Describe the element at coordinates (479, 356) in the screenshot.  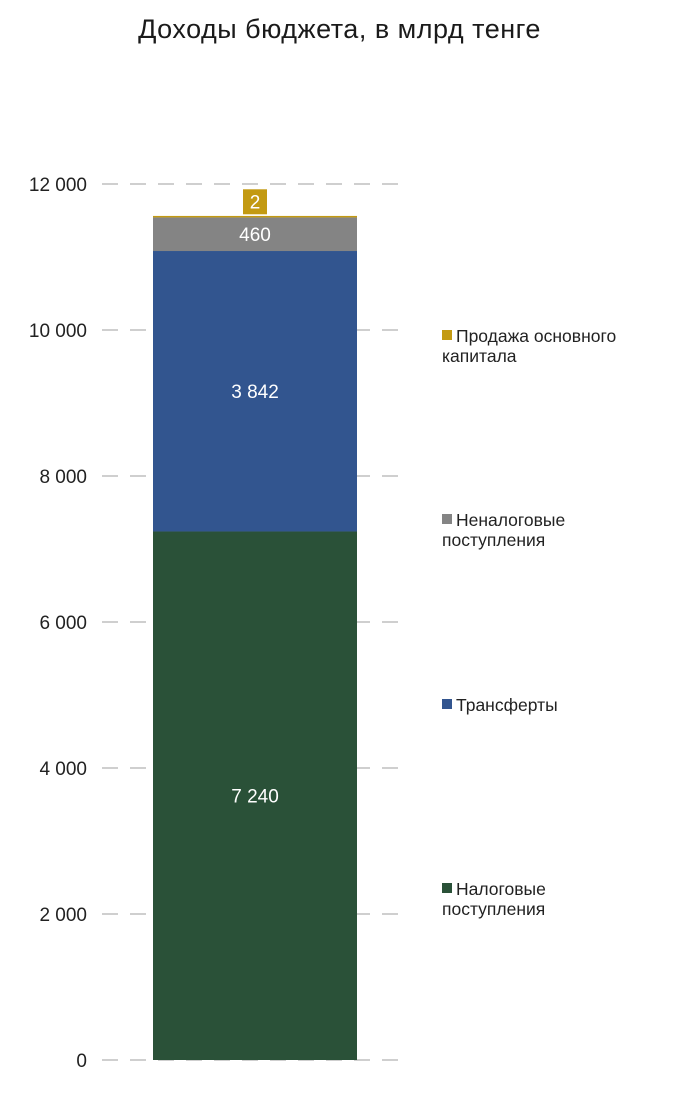
I see `legend-label: капитала` at that location.